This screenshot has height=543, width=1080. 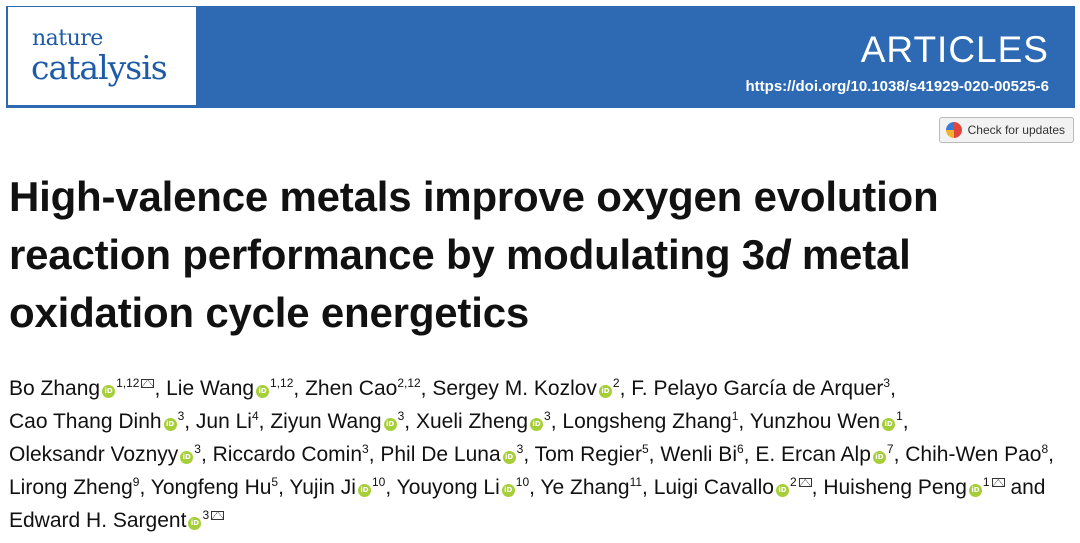 What do you see at coordinates (713, 487) in the screenshot?
I see `author-name: Luigi Cavallo` at bounding box center [713, 487].